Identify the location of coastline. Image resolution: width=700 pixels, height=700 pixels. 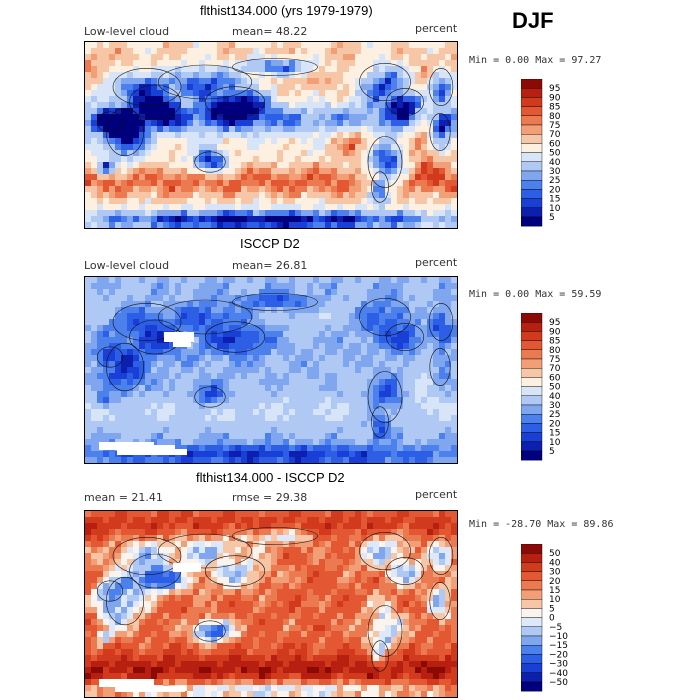
(404, 337).